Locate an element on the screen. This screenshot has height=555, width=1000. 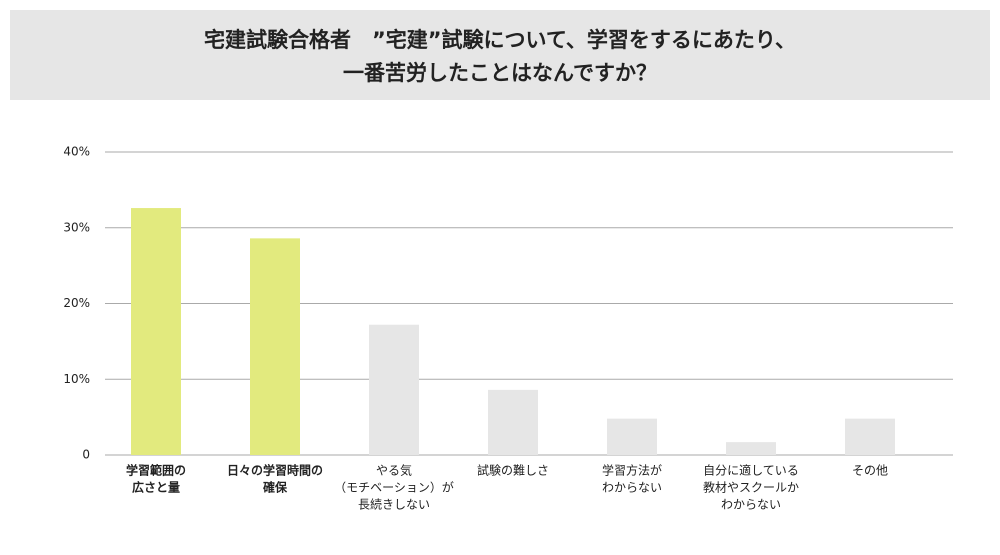
chart-title: 一番苦労したことはなんですか？ is located at coordinates (500, 73).